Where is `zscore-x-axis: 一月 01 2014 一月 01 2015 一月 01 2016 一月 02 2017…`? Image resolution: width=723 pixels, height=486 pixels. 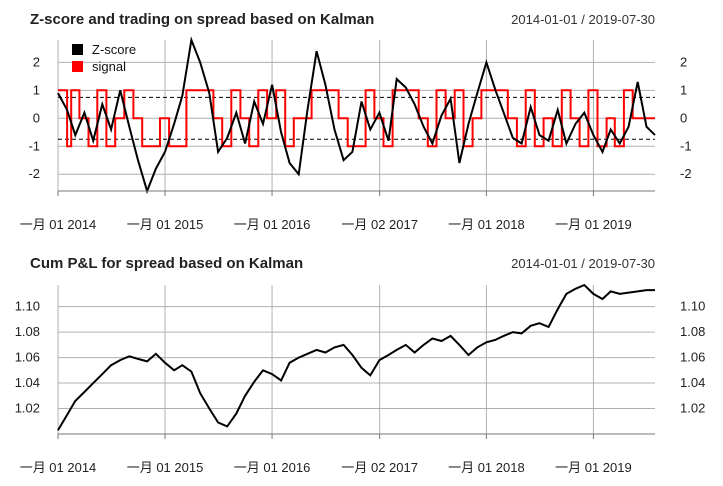
zscore-x-axis: 一月 01 2014 一月 01 2015 一月 01 2016 一月 02 2017… is located at coordinates (326, 211).